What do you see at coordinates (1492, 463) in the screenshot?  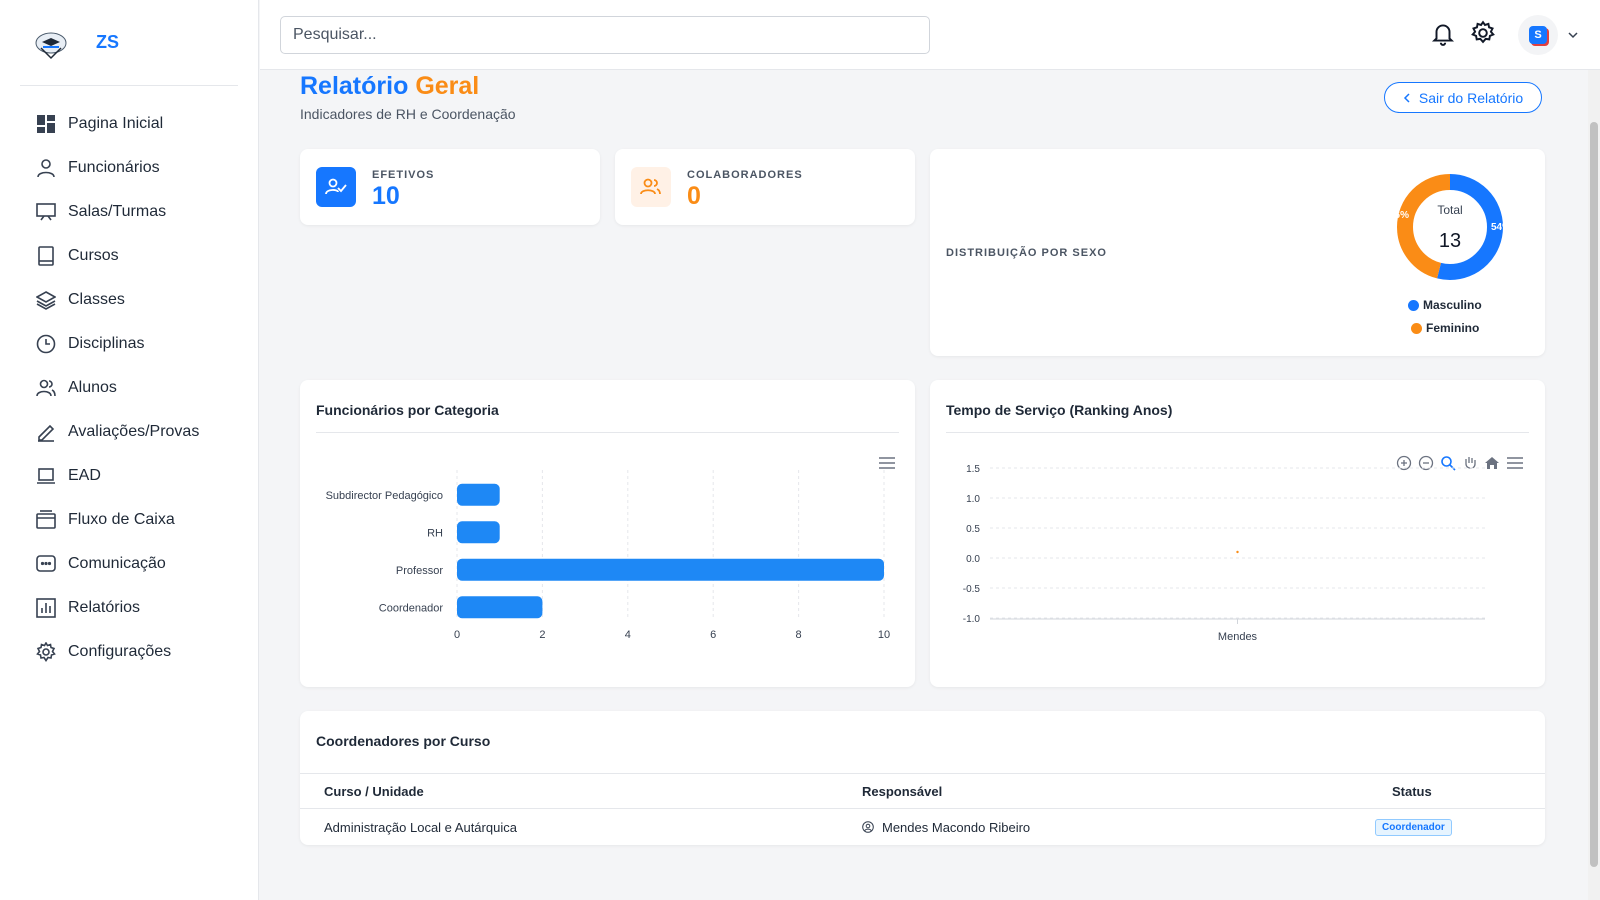 I see `home-reset-icon` at bounding box center [1492, 463].